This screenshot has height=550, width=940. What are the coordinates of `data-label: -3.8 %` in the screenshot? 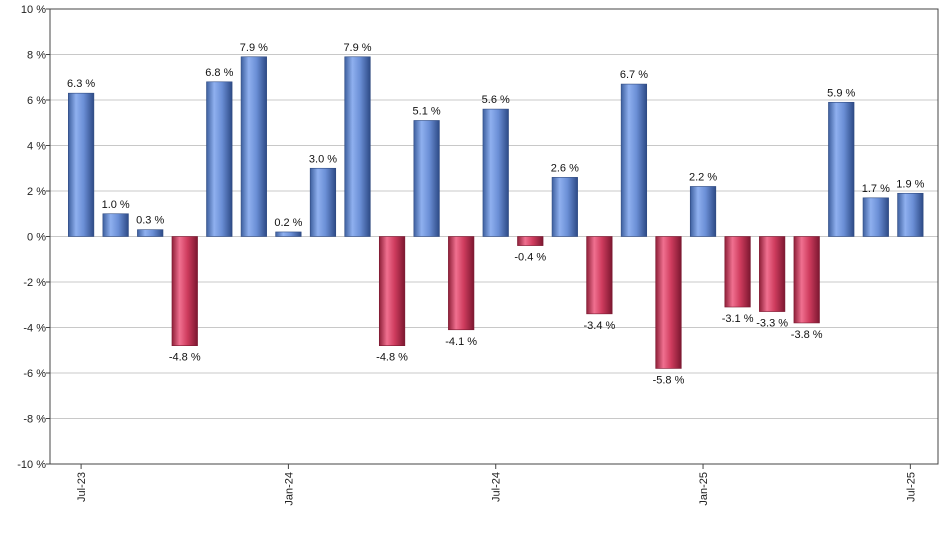 It's located at (807, 335).